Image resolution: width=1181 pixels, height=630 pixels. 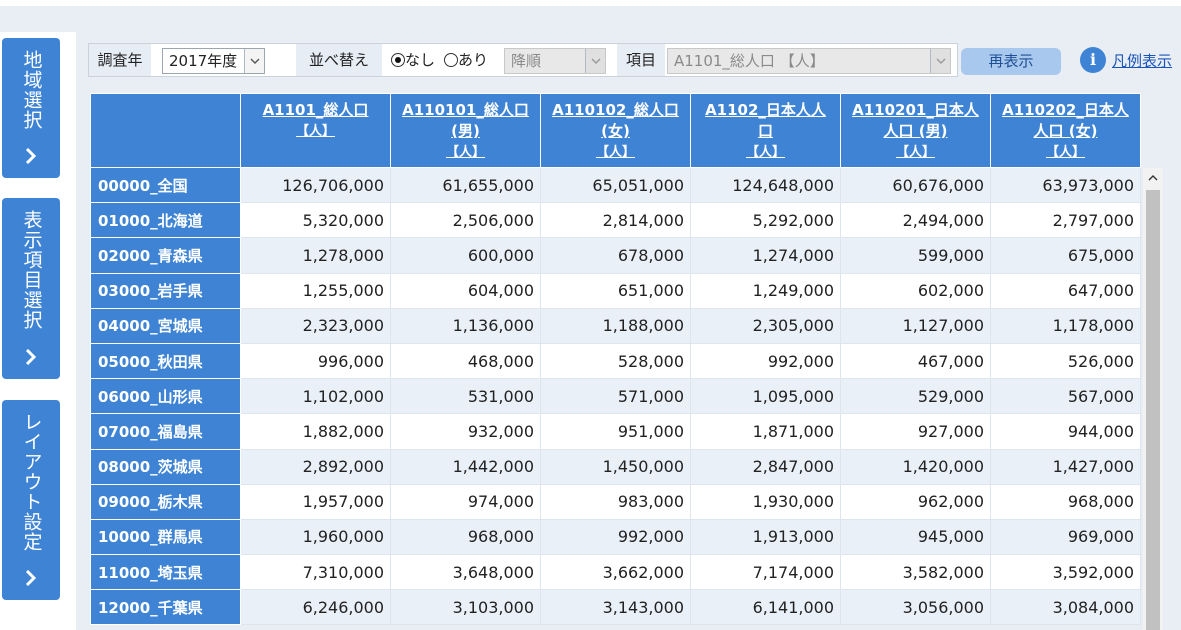 I want to click on column-header-subtitle: 人口 (男), so click(x=915, y=131).